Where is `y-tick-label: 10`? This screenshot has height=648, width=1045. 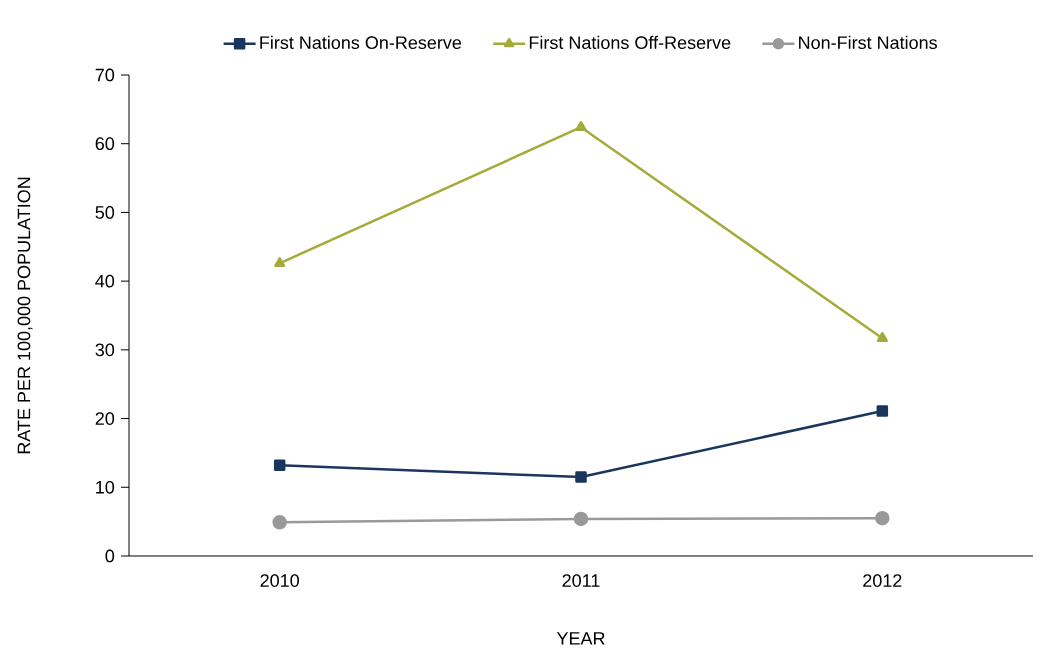 y-tick-label: 10 is located at coordinates (105, 487).